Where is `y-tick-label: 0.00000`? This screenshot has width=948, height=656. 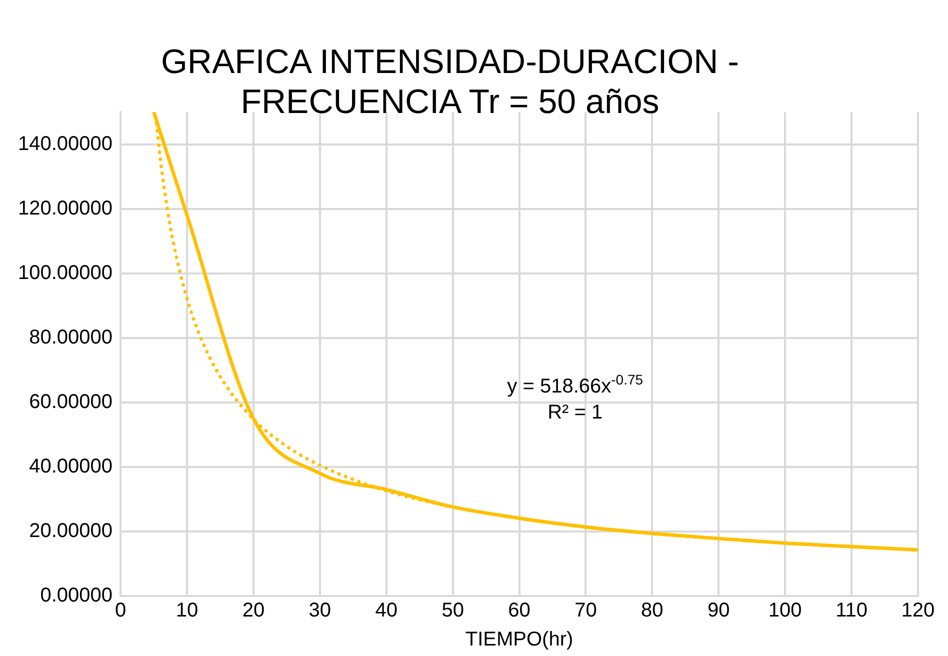
y-tick-label: 0.00000 is located at coordinates (76, 595).